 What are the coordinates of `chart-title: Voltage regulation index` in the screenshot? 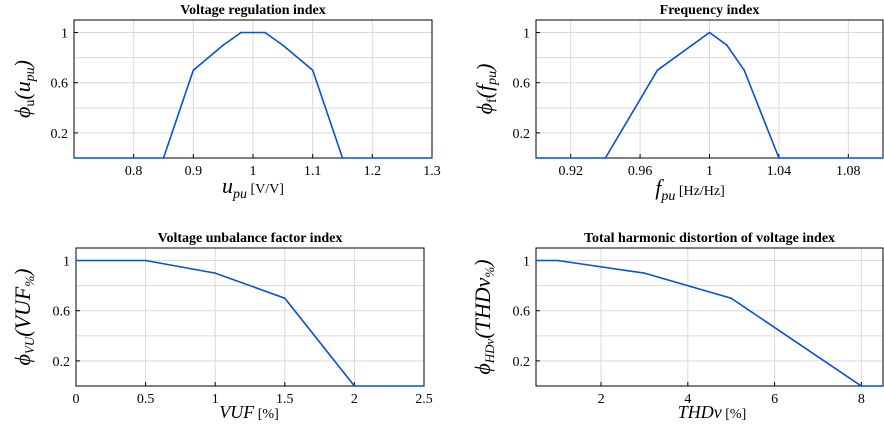 It's located at (252, 10).